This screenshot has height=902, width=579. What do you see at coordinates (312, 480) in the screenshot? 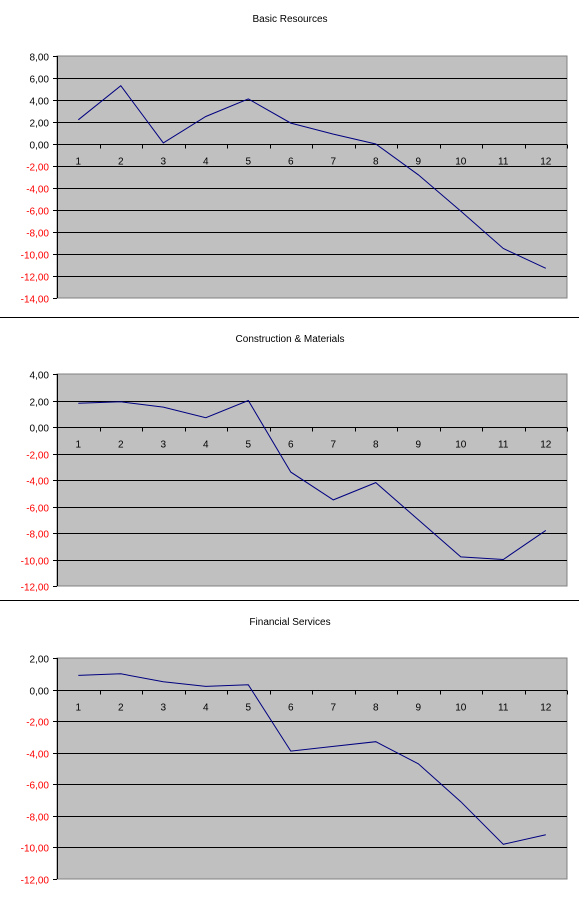
I see `series-line` at bounding box center [312, 480].